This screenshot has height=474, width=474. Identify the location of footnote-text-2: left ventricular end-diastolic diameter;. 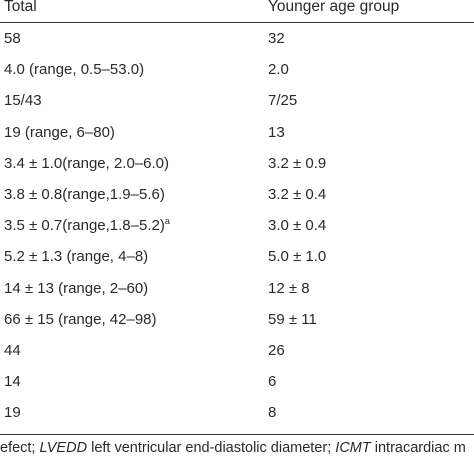
(211, 448).